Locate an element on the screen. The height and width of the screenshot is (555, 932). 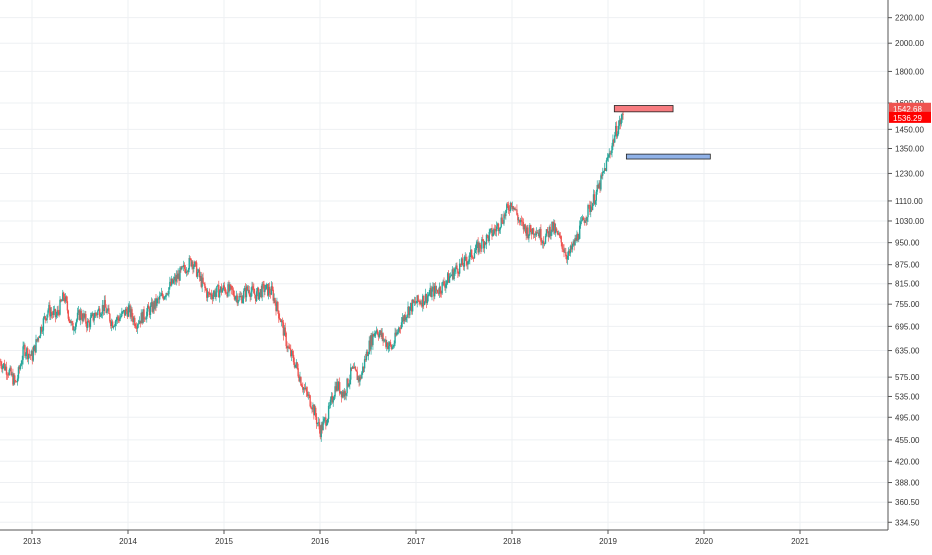
y-tick-label: 388.00 is located at coordinates (907, 483).